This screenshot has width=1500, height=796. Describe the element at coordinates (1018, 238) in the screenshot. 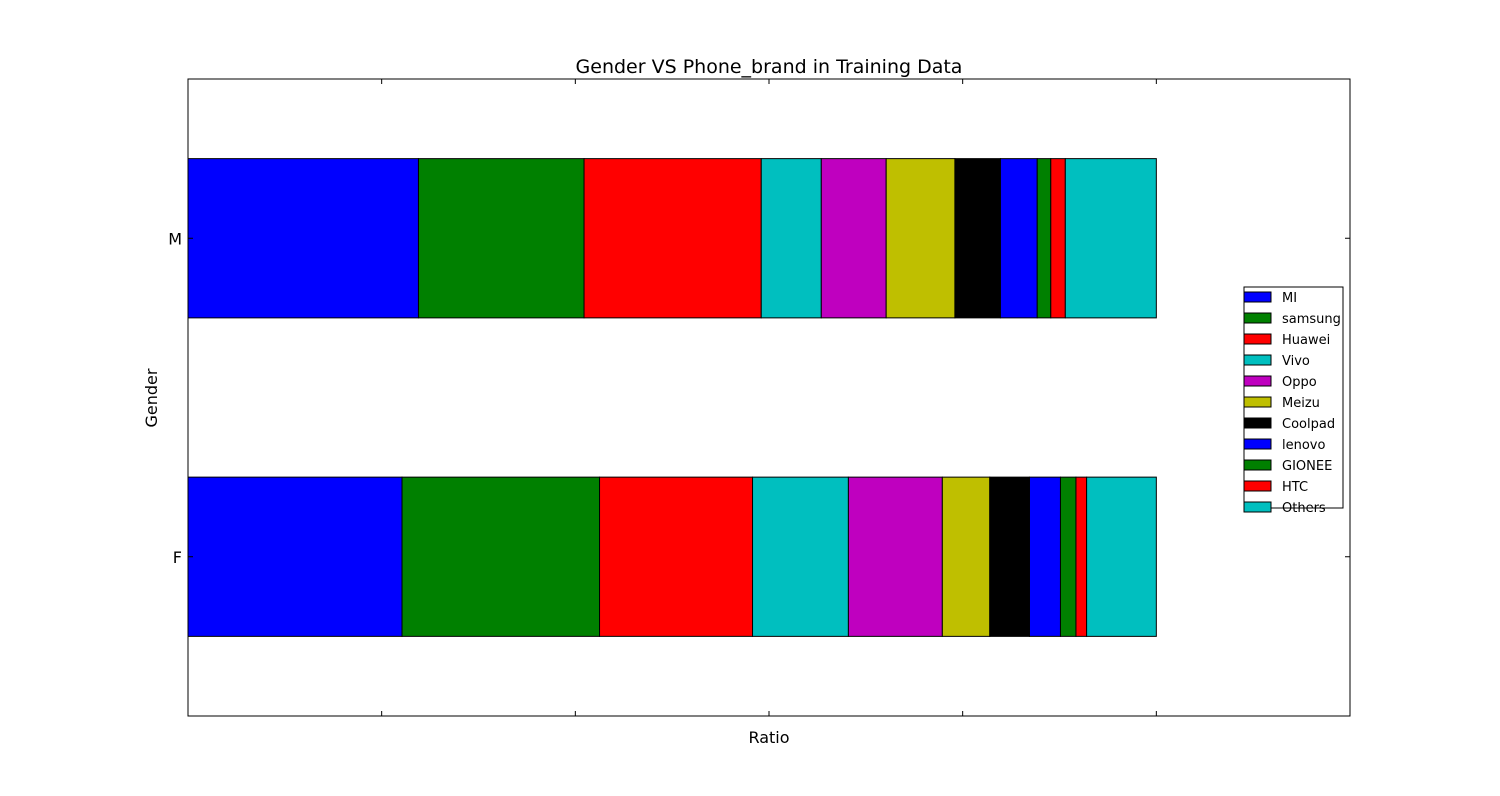

I see `bar-lenovo-m` at that location.